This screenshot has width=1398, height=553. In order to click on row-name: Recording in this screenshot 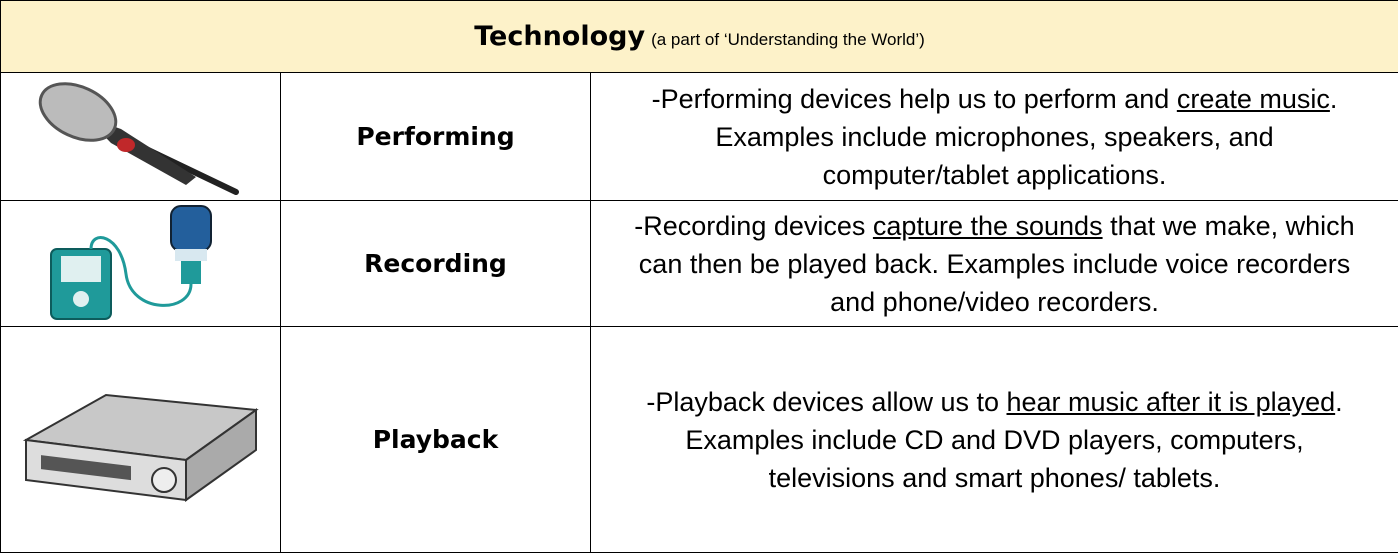, I will do `click(435, 263)`.